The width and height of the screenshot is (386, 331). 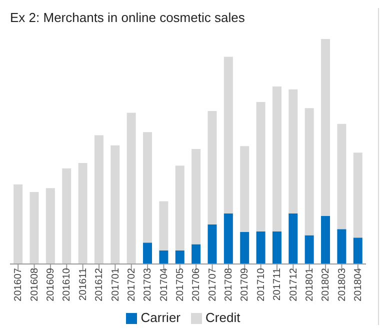 I want to click on chart-title: Ex 2: Merchants in online cosmetic sales, so click(x=127, y=17).